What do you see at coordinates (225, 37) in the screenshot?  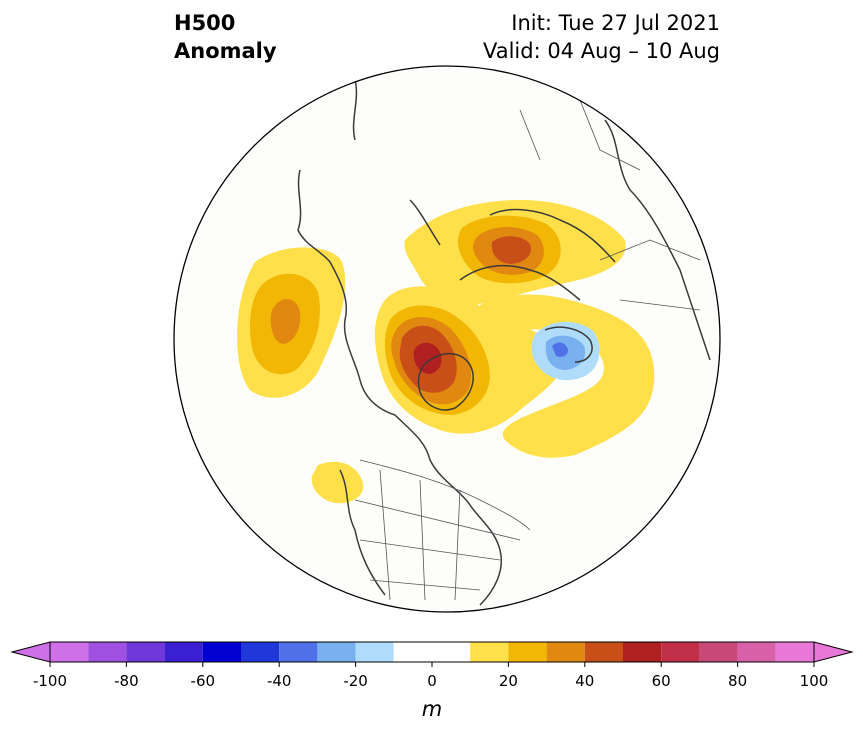 I see `map-title: H500 Anomaly` at bounding box center [225, 37].